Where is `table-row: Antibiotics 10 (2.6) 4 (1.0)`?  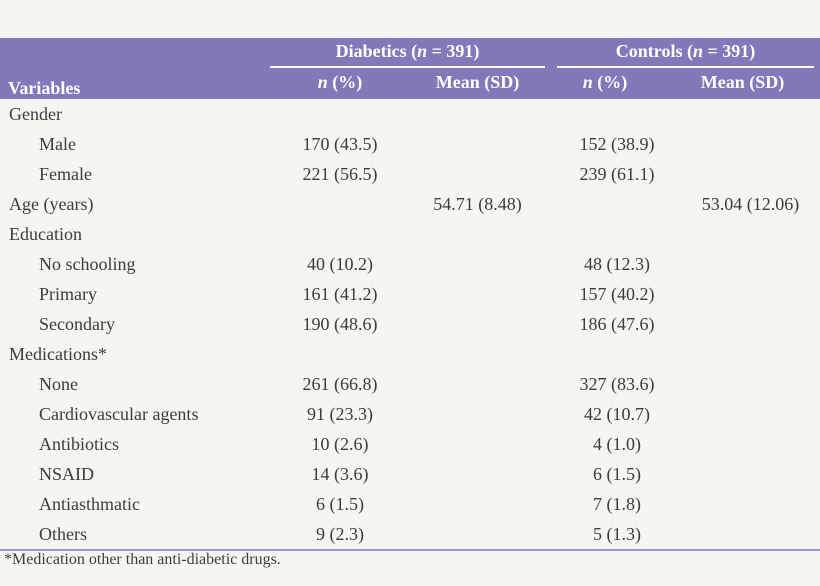 table-row: Antibiotics 10 (2.6) 4 (1.0) is located at coordinates (410, 444).